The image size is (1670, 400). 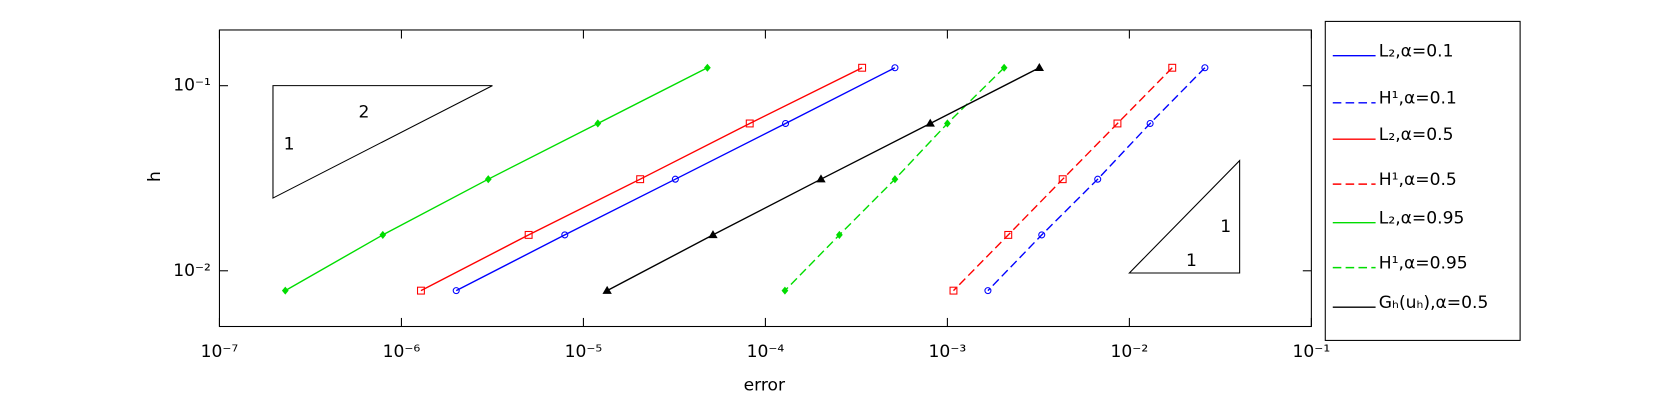 I want to click on legend-label: L₂,α=0.95, so click(x=1422, y=218).